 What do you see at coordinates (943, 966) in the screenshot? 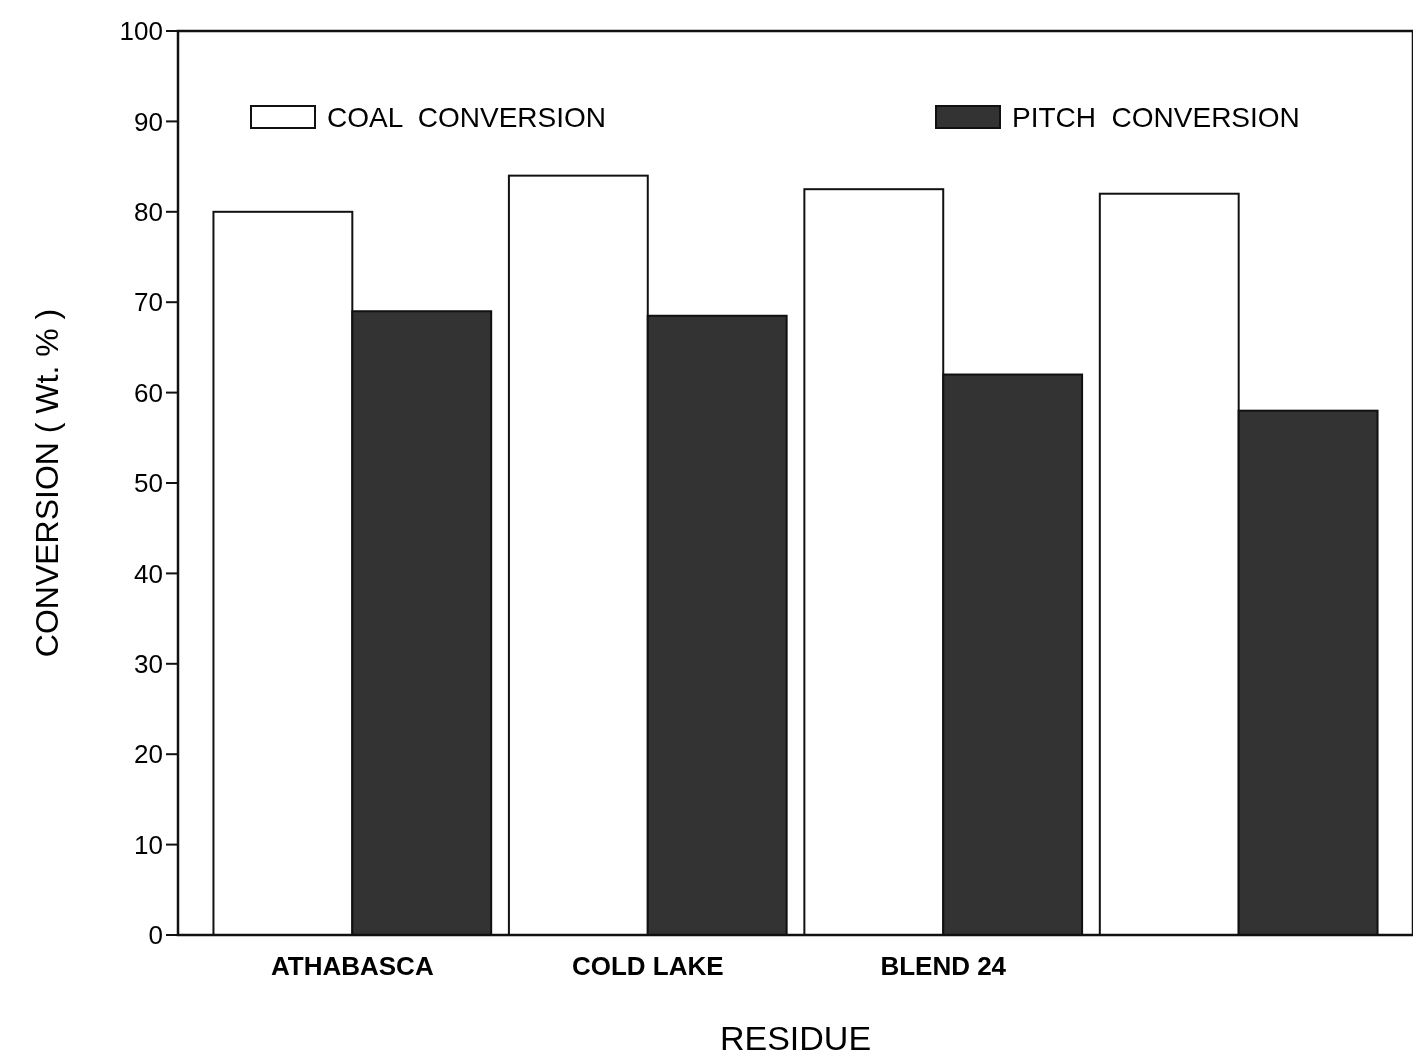
I see `x-tick-label: BLEND 24` at bounding box center [943, 966].